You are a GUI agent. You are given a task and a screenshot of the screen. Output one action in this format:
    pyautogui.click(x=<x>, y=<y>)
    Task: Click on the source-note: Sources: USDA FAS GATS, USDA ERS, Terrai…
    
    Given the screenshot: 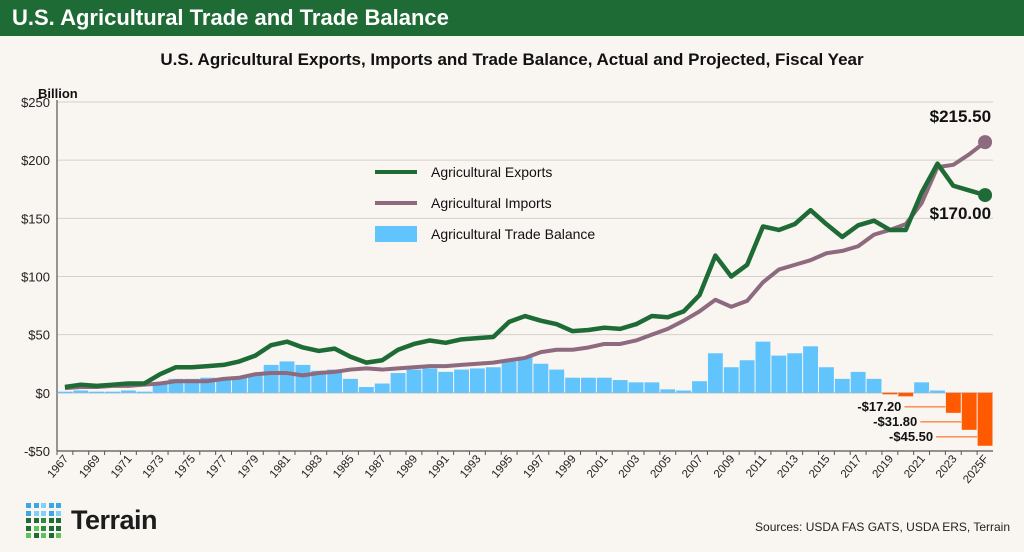 What is the action you would take?
    pyautogui.click(x=882, y=527)
    